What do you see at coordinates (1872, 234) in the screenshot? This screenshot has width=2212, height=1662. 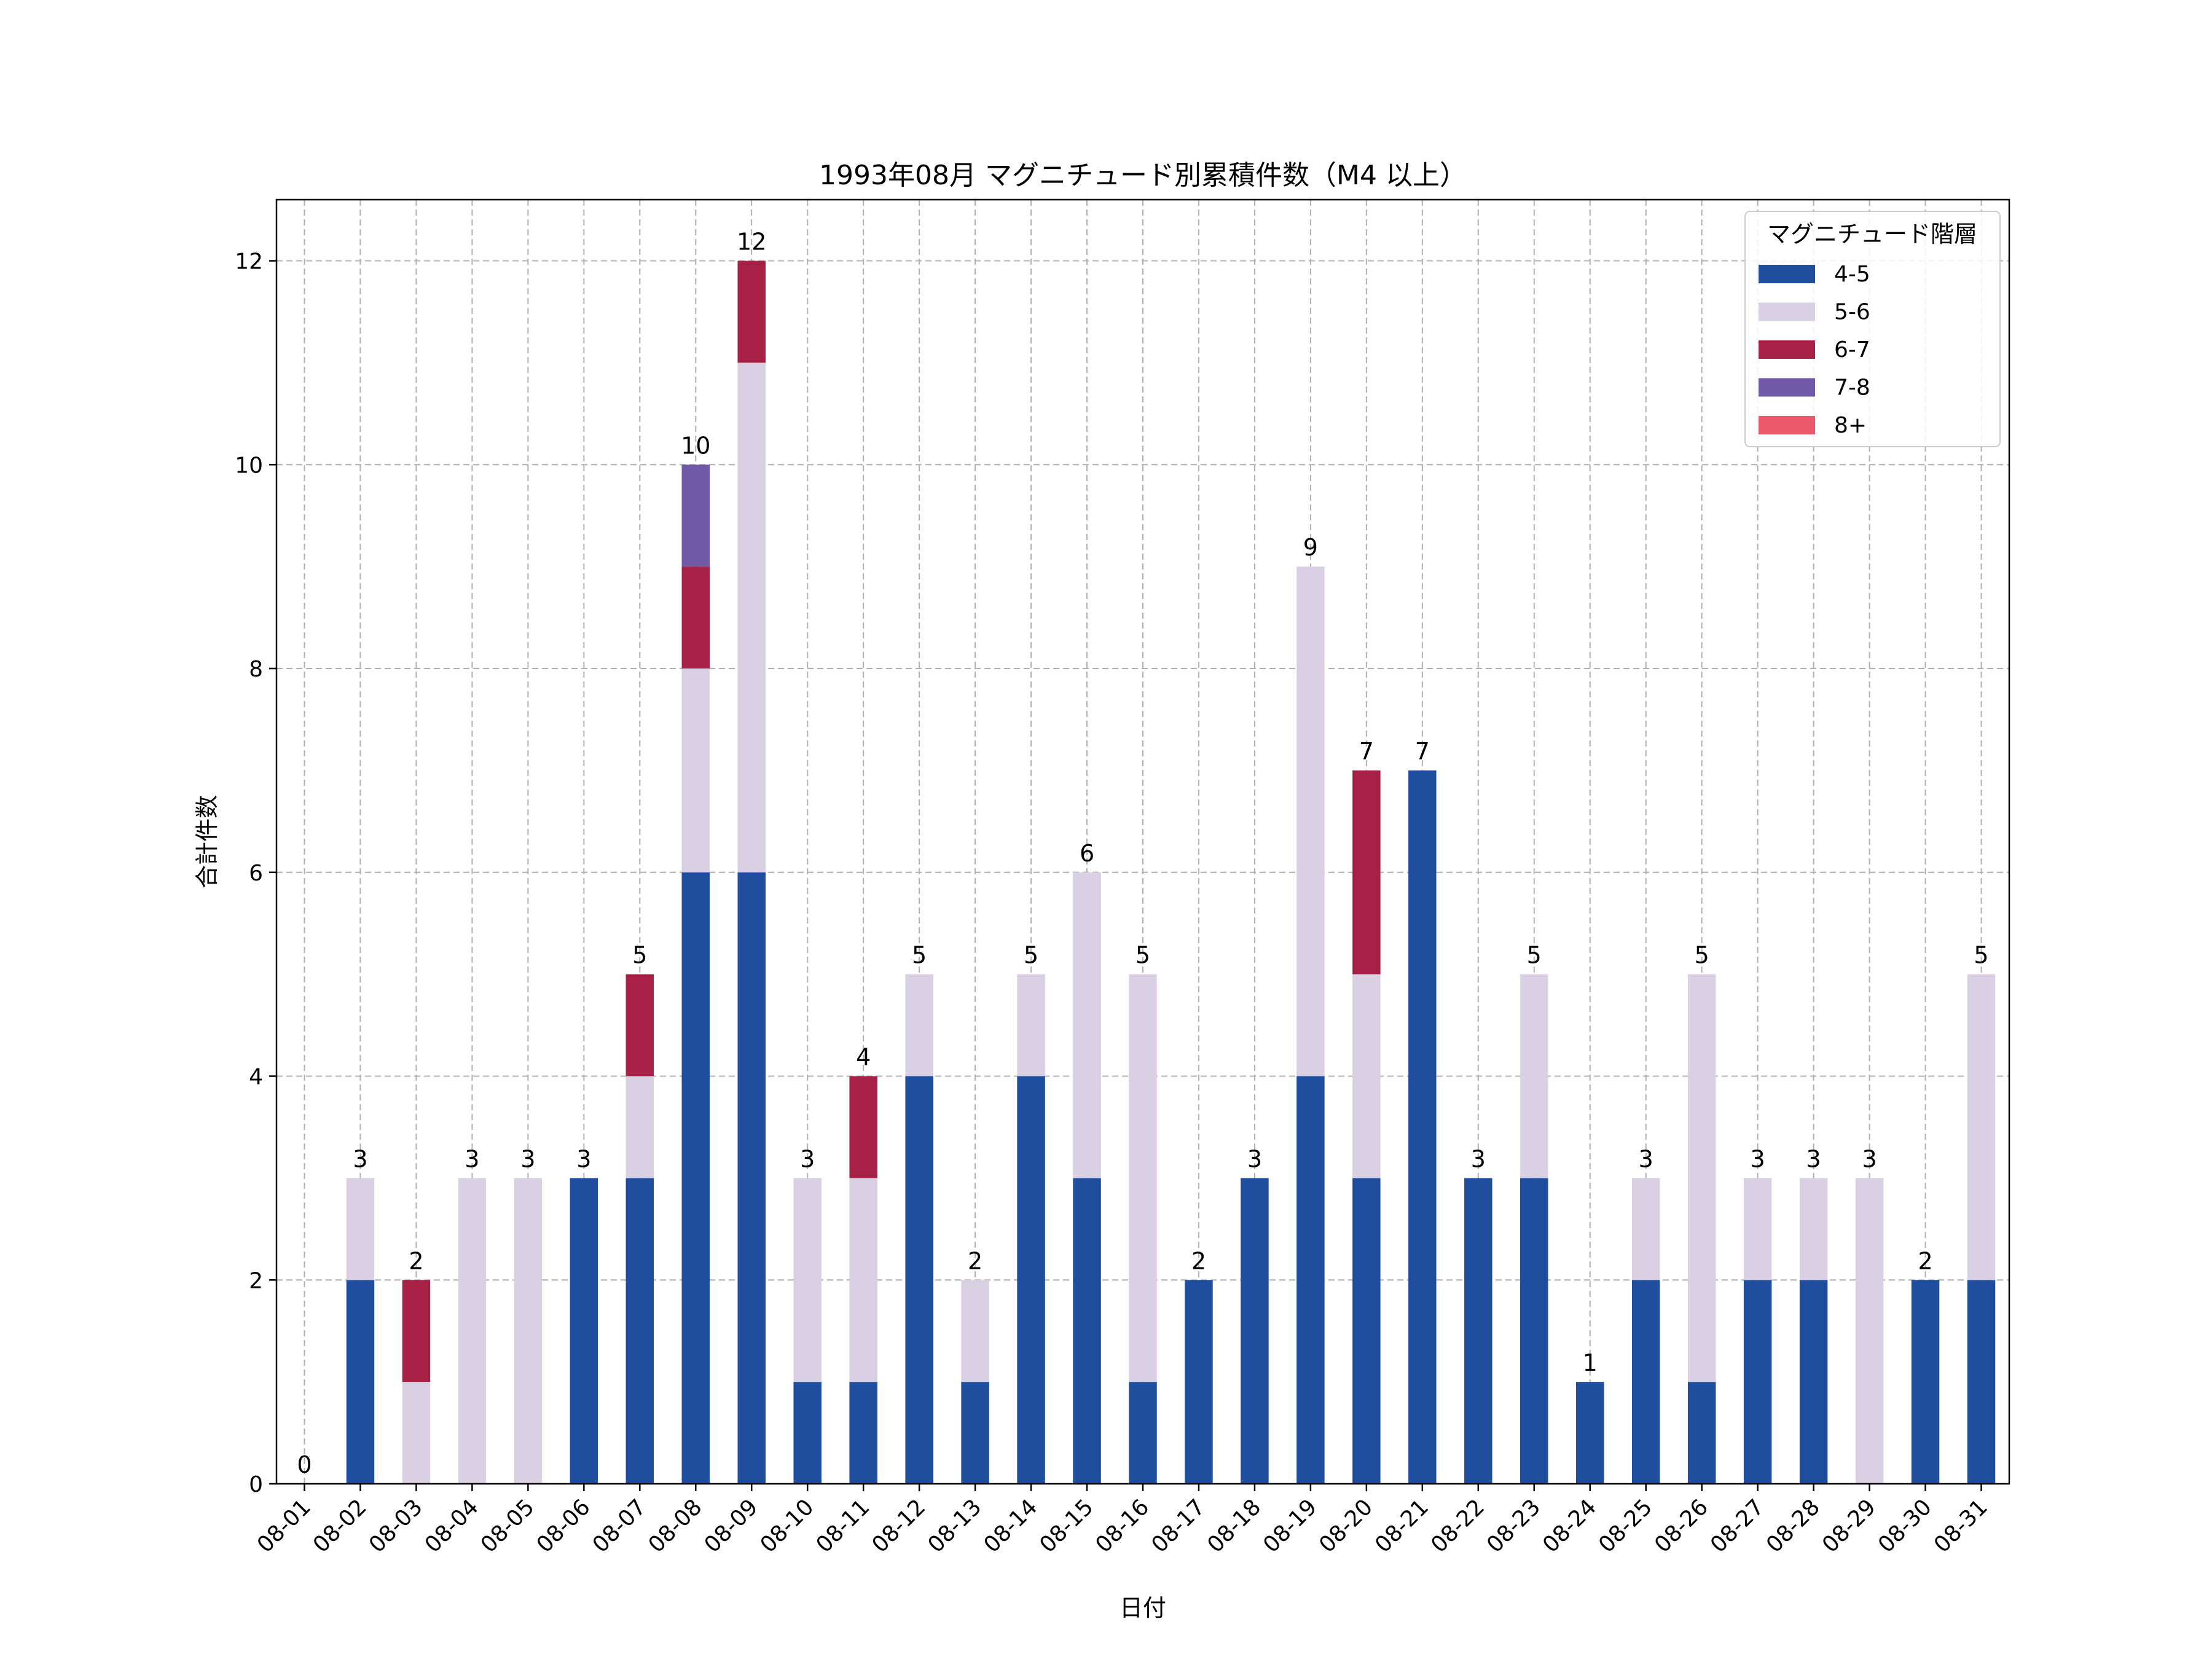 I see `legend-title: マグニチュード階層` at bounding box center [1872, 234].